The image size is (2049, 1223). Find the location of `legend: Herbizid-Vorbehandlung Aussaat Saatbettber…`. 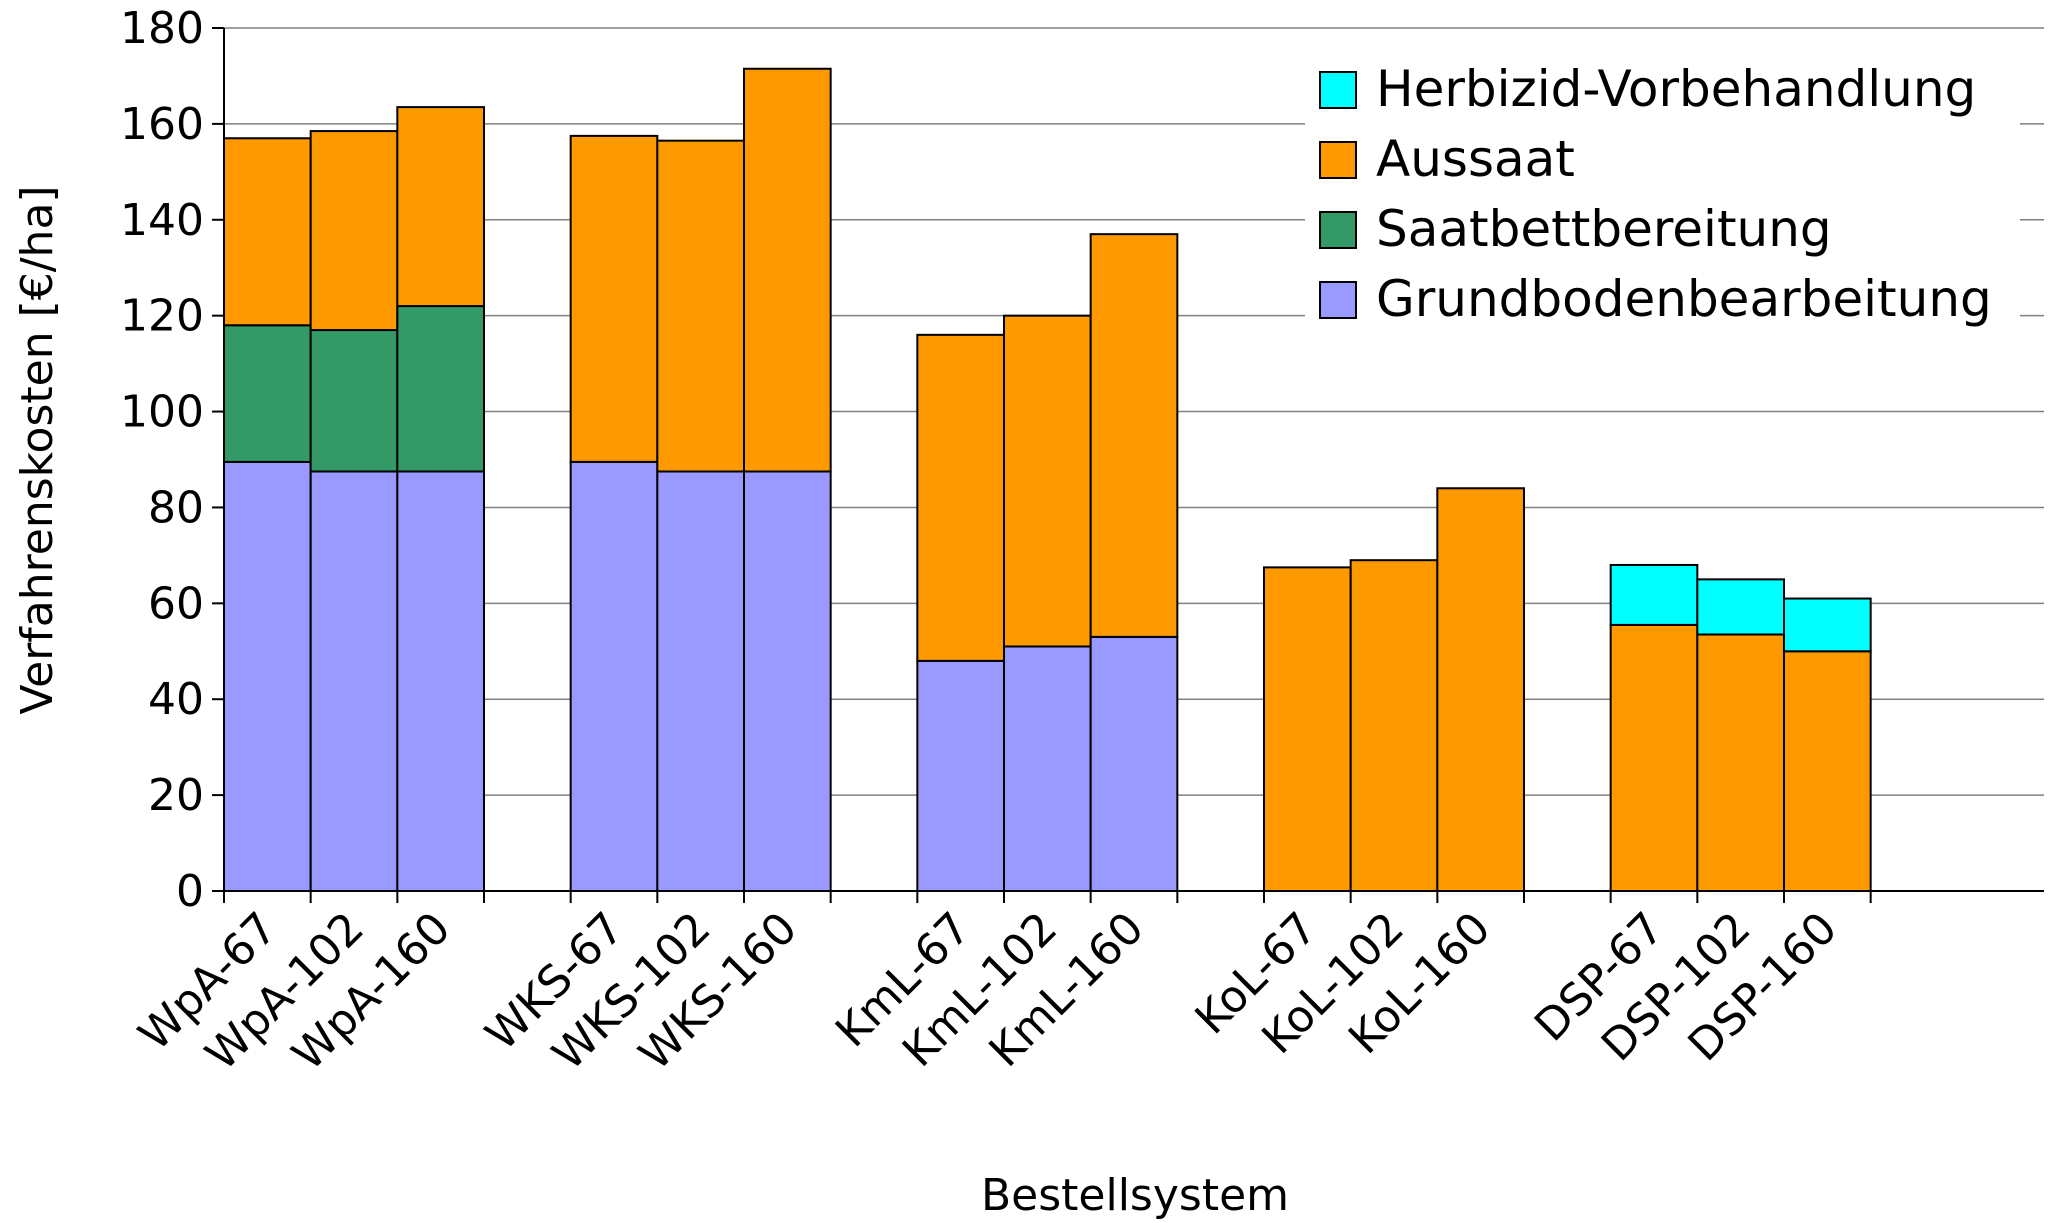

legend: Herbizid-Vorbehandlung Aussaat Saatbettber… is located at coordinates (1662, 192).